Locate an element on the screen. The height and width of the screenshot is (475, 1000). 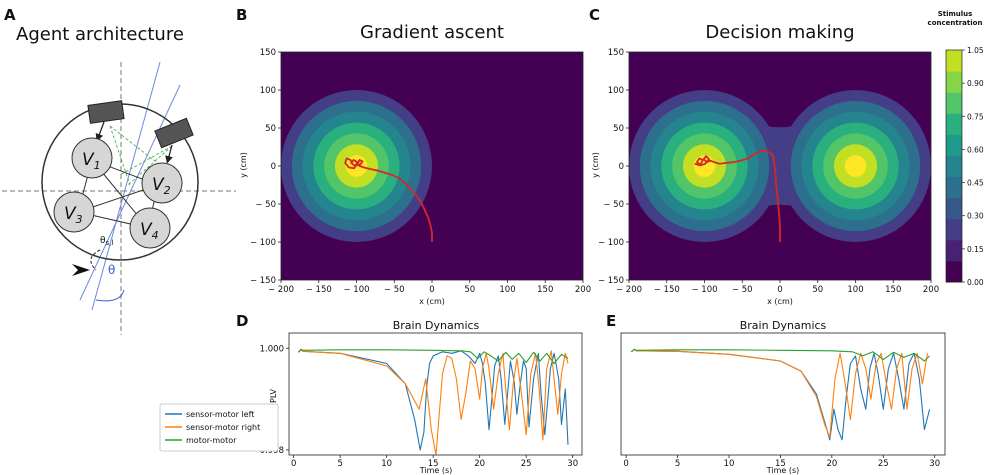
svg-text: V4 is located at coordinates (149, 231).